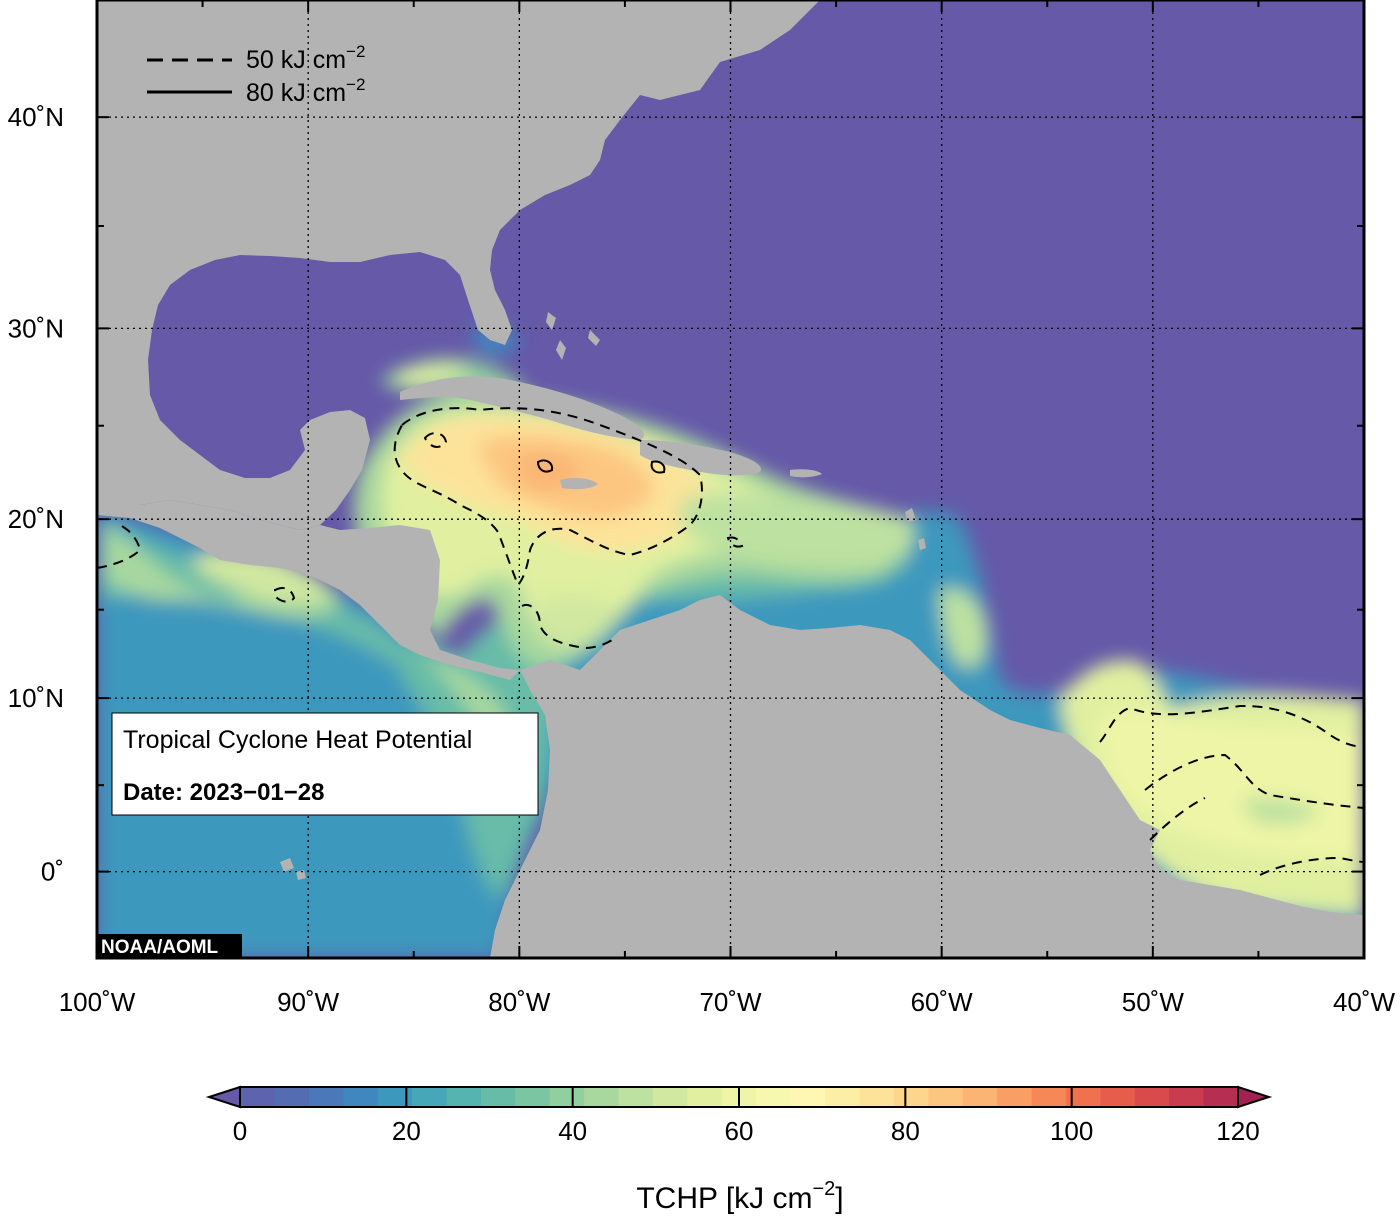 Image resolution: width=1400 pixels, height=1222 pixels. What do you see at coordinates (435, 440) in the screenshot?
I see `contour-80-yucatan` at bounding box center [435, 440].